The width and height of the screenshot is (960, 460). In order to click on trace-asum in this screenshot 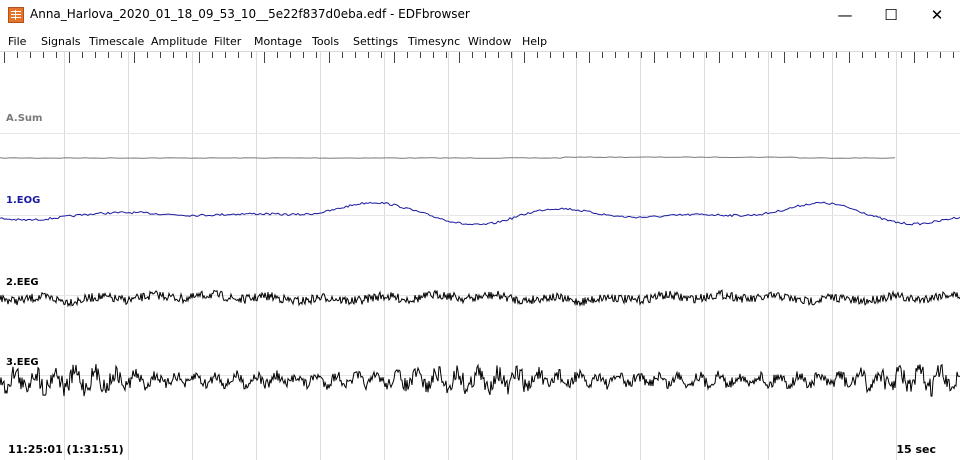, I will do `click(448, 157)`.